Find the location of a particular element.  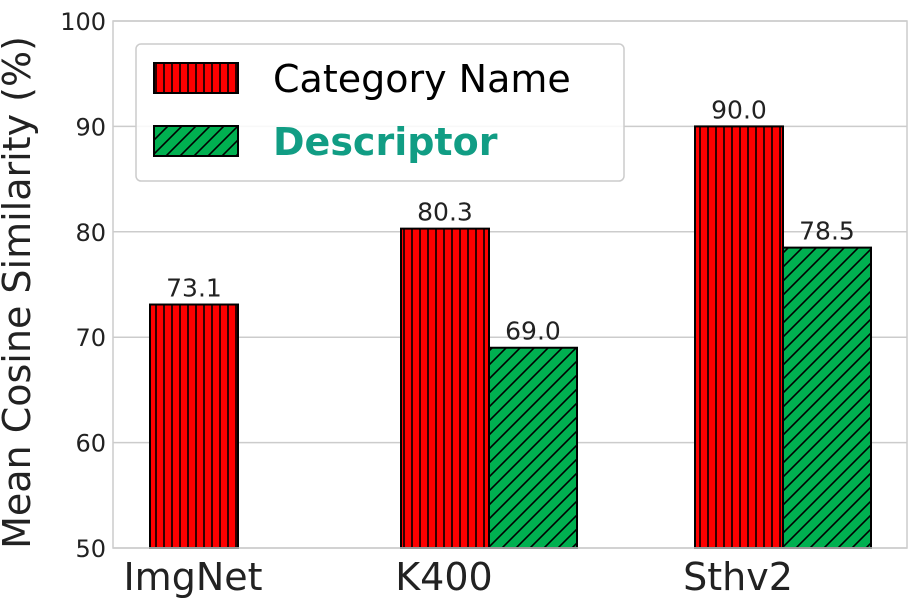

data-label: 73.1 is located at coordinates (194, 288).